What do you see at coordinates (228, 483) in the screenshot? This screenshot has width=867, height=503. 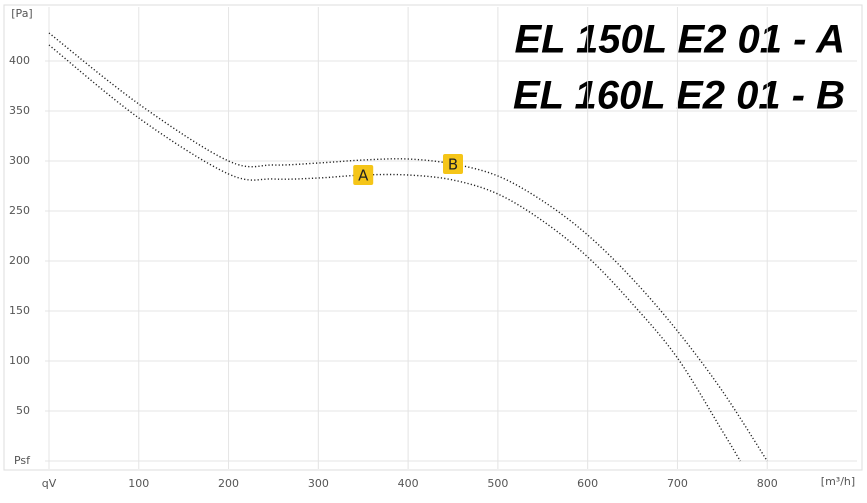 I see `x-tick-label: 200` at bounding box center [228, 483].